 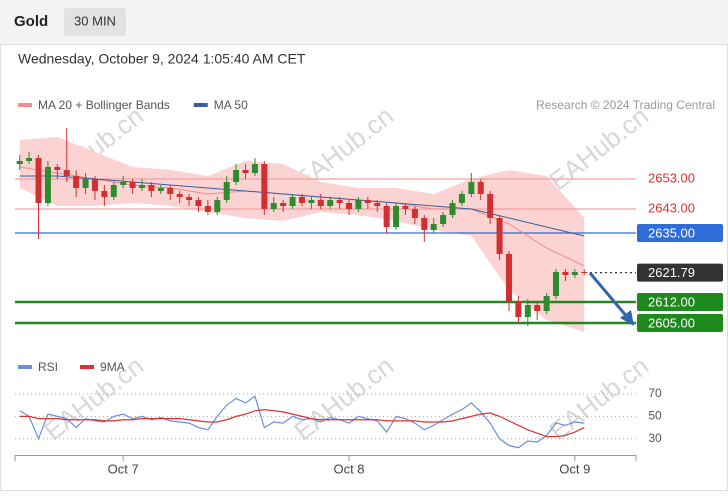 I want to click on level-label: 2612.00, so click(x=671, y=301).